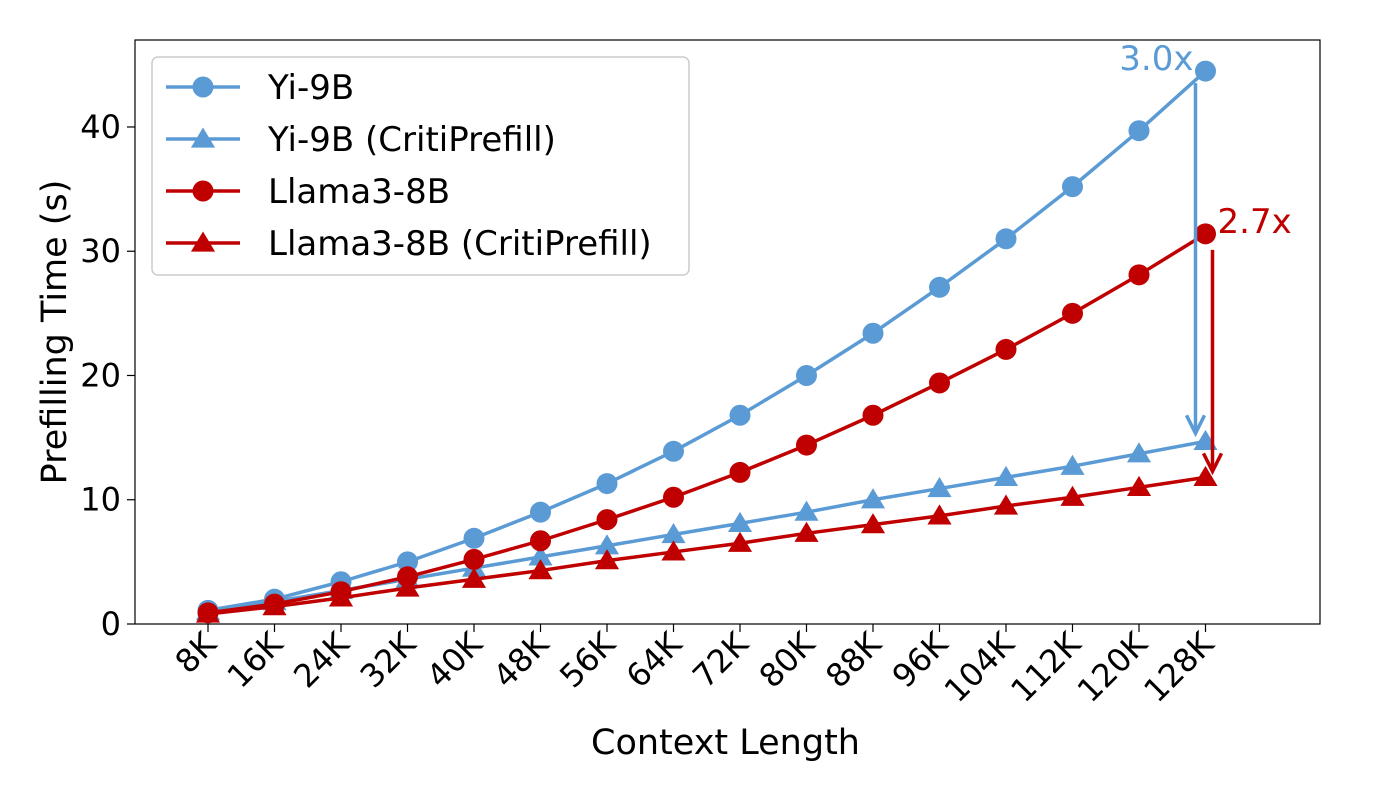 This screenshot has width=1400, height=800. Describe the element at coordinates (260, 88) in the screenshot. I see `legend-entry: Yi-9B` at that location.